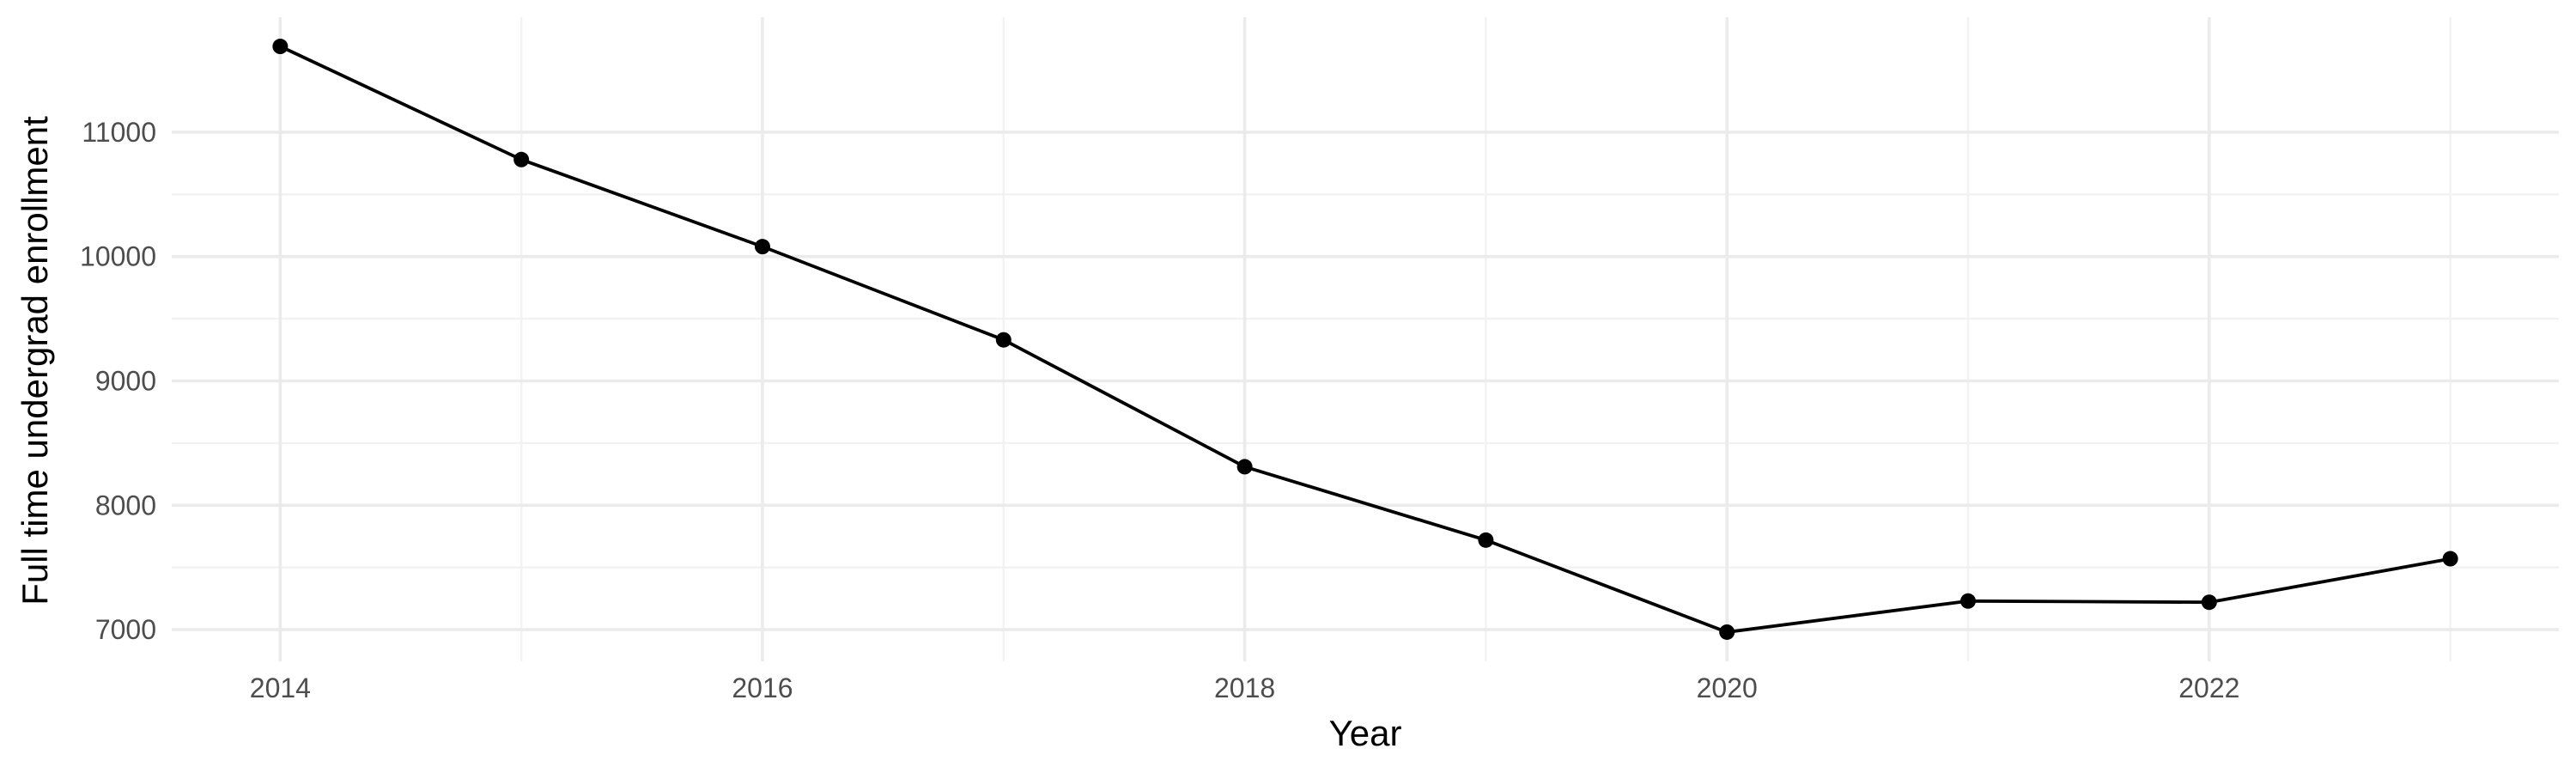 The height and width of the screenshot is (773, 2576). What do you see at coordinates (118, 256) in the screenshot?
I see `y-tick-label: 10000` at bounding box center [118, 256].